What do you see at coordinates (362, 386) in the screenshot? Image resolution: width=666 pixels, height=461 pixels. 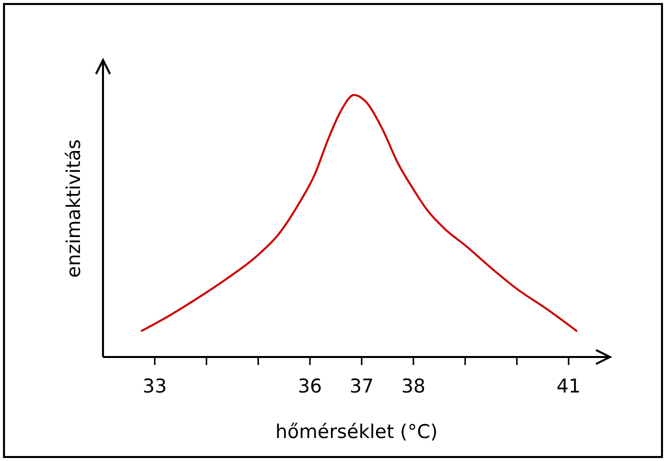 I see `x-tick-label: 37` at bounding box center [362, 386].